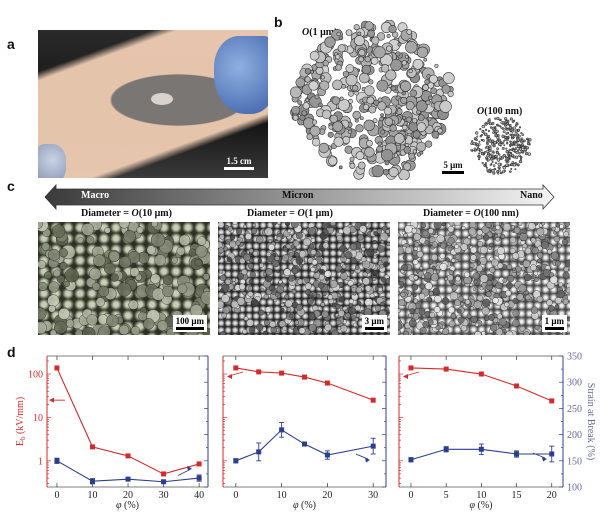  Describe the element at coordinates (304, 445) in the screenshot. I see `strain-at-break-line` at that location.